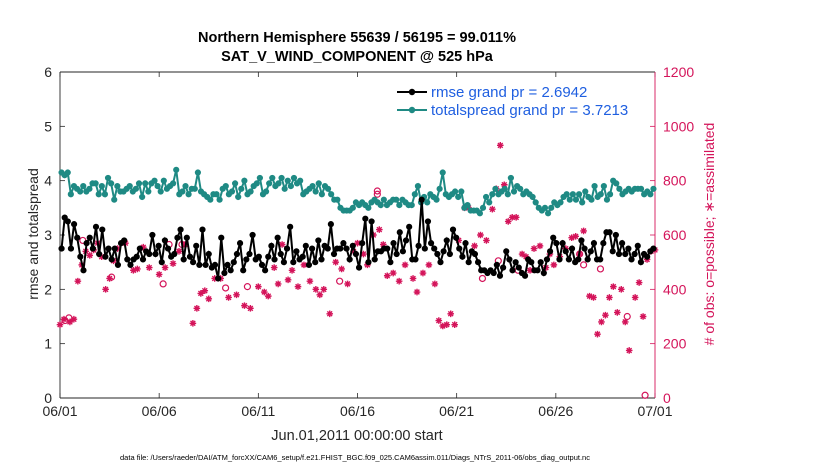  I want to click on rmse-line, so click(357, 239).